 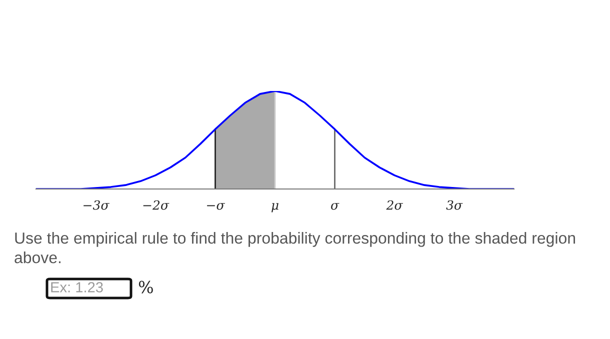 I want to click on x-tick-label: 2σ, so click(x=395, y=205).